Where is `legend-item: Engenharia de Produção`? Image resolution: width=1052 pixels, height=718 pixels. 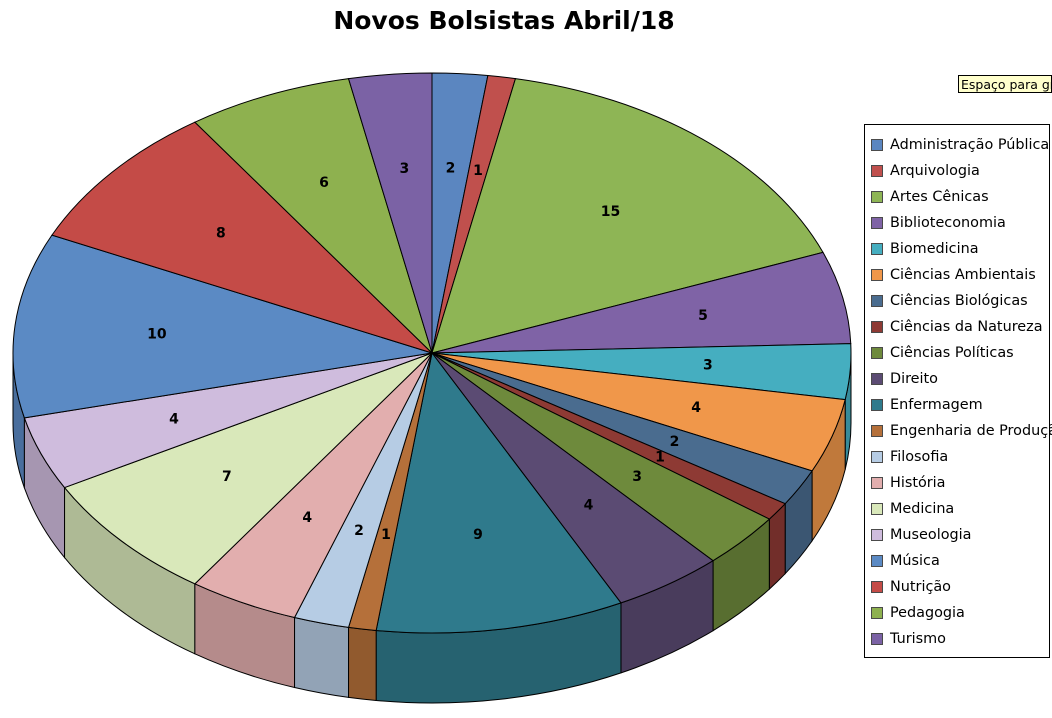
legend-item: Engenharia de Produção is located at coordinates (961, 431).